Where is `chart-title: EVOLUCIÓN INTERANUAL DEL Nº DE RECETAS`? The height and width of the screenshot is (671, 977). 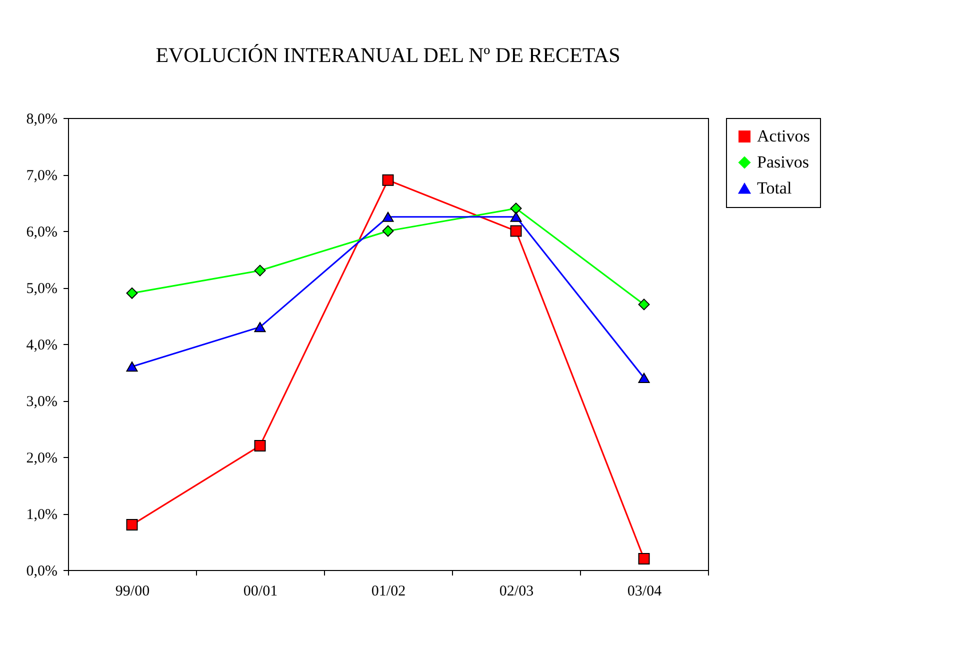 chart-title: EVOLUCIÓN INTERANUAL DEL Nº DE RECETAS is located at coordinates (388, 55).